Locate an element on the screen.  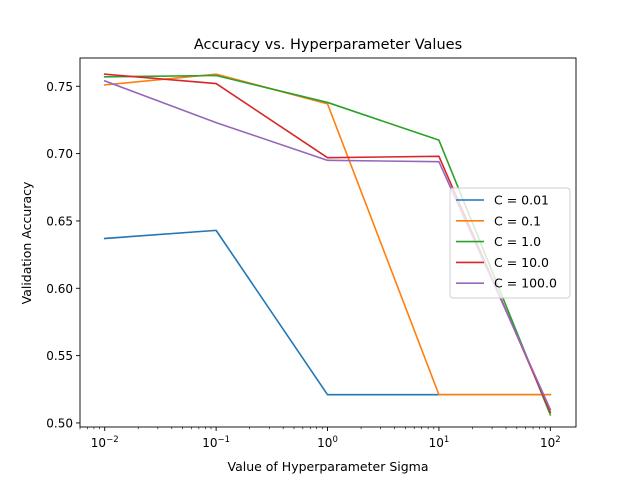
legend-box is located at coordinates (510, 243).